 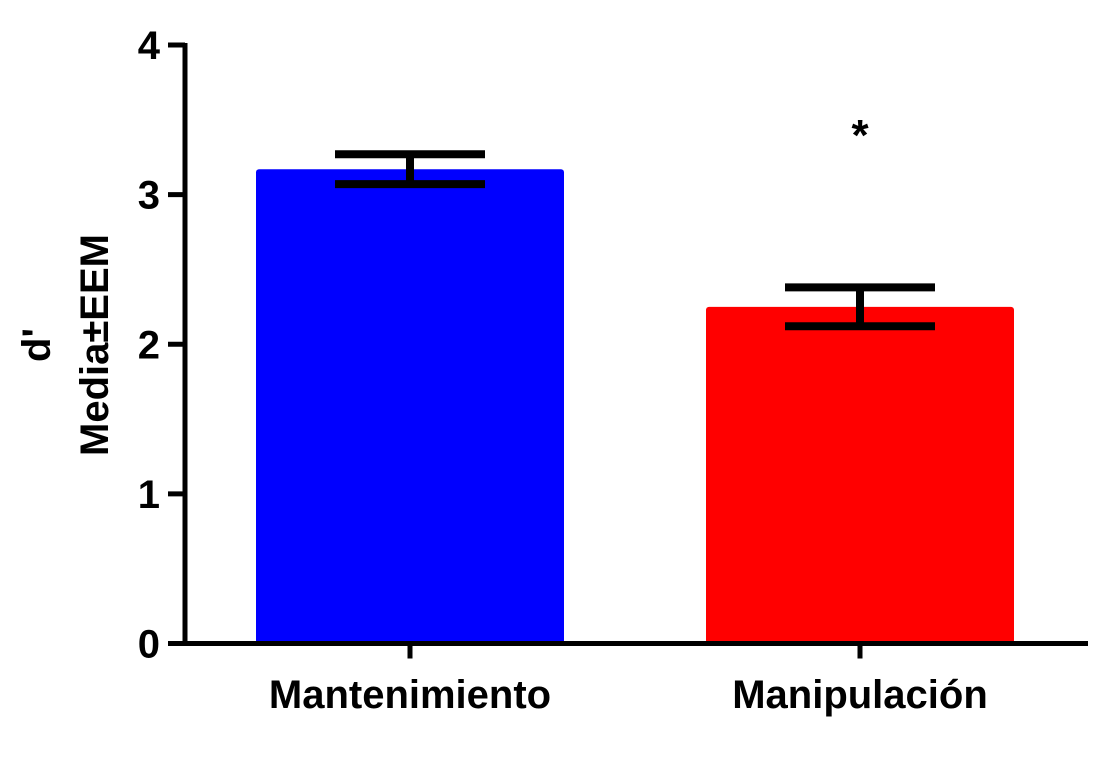 I want to click on y-axis-title: d' Media±EEM, so click(x=66, y=345).